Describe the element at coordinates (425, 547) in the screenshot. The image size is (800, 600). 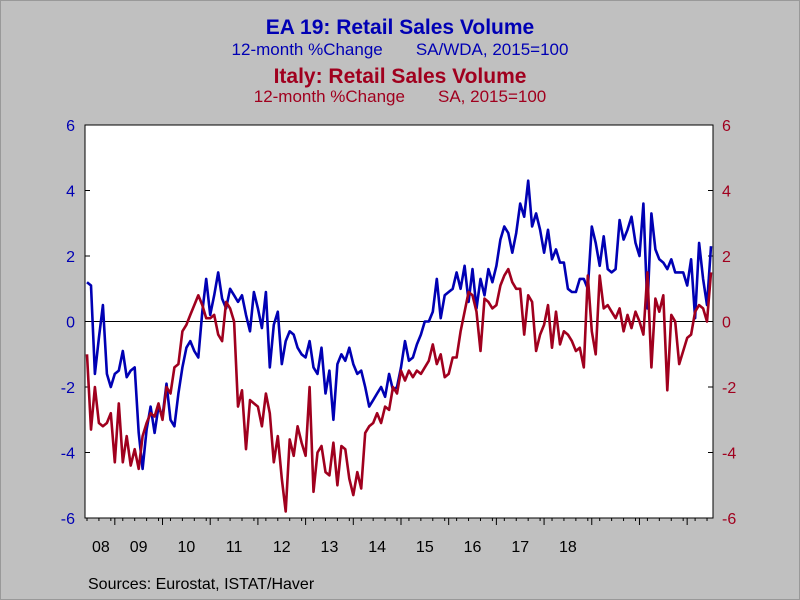
I see `x-tick-label: 15` at that location.